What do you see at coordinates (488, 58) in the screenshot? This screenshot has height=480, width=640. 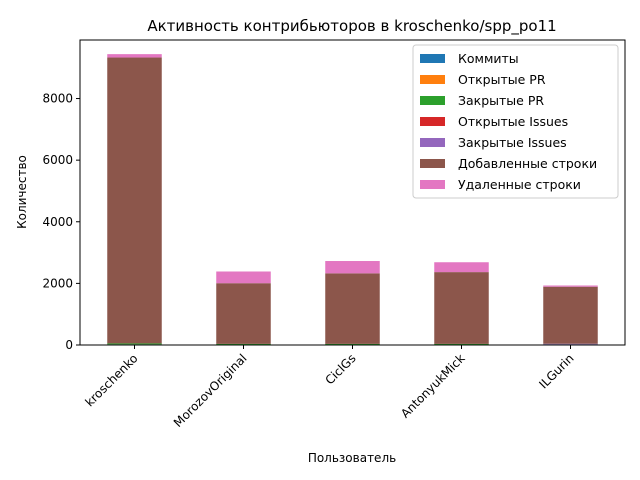 I see `legend-label: Коммиты` at bounding box center [488, 58].